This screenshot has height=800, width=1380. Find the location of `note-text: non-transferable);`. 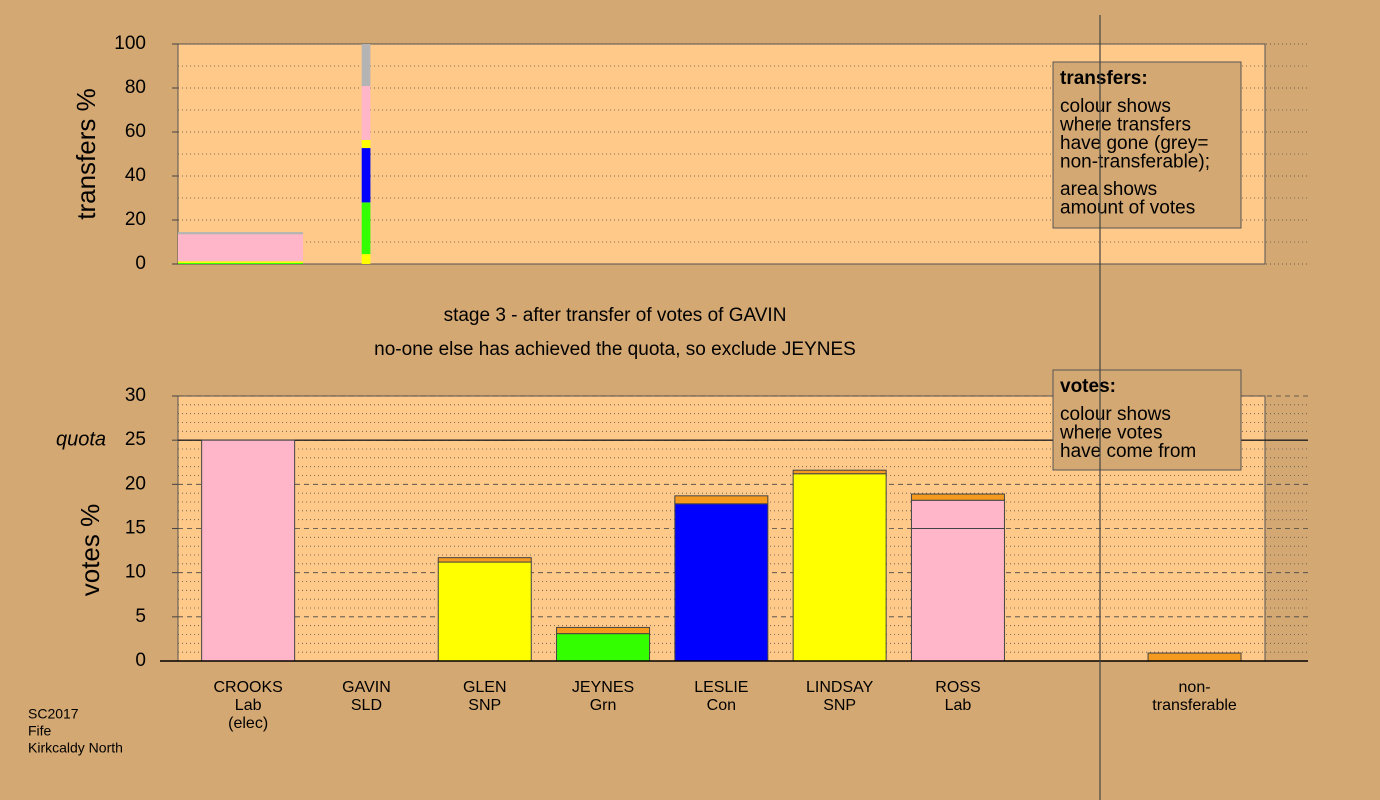

note-text: non-transferable); is located at coordinates (1135, 162).